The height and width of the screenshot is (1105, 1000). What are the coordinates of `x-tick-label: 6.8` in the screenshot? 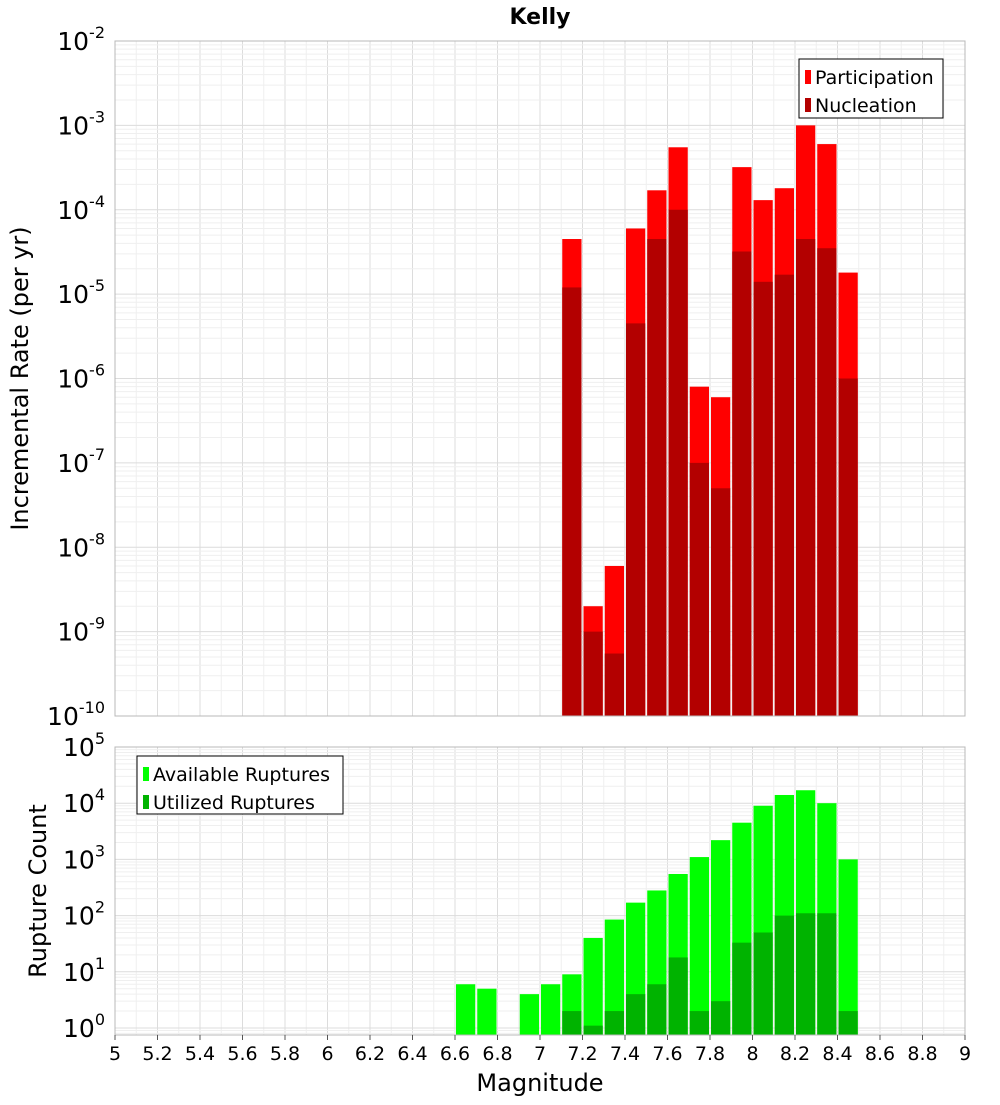 It's located at (497, 1054).